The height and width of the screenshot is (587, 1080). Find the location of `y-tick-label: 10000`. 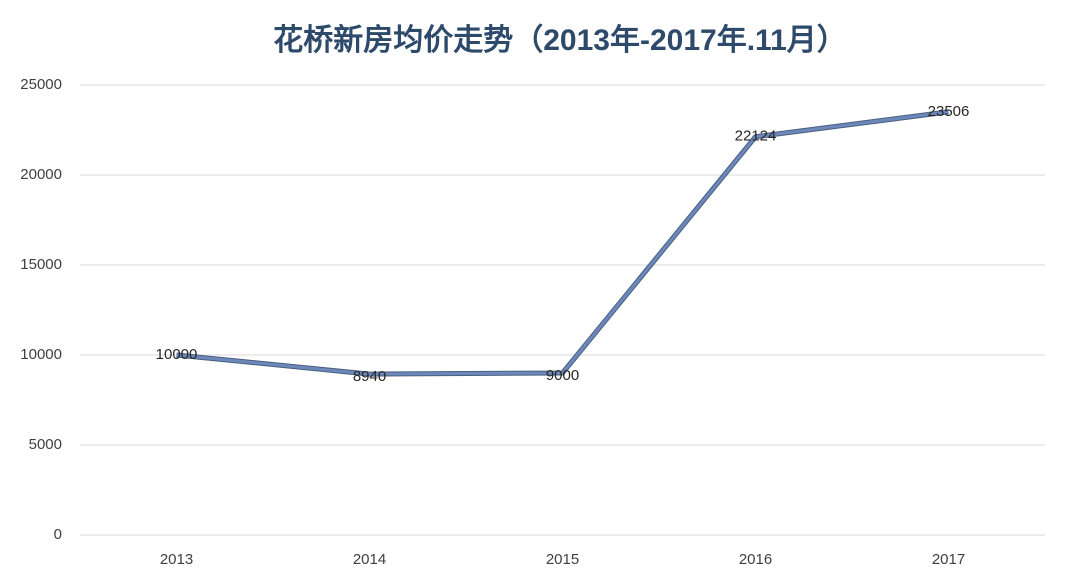

y-tick-label: 10000 is located at coordinates (41, 354).